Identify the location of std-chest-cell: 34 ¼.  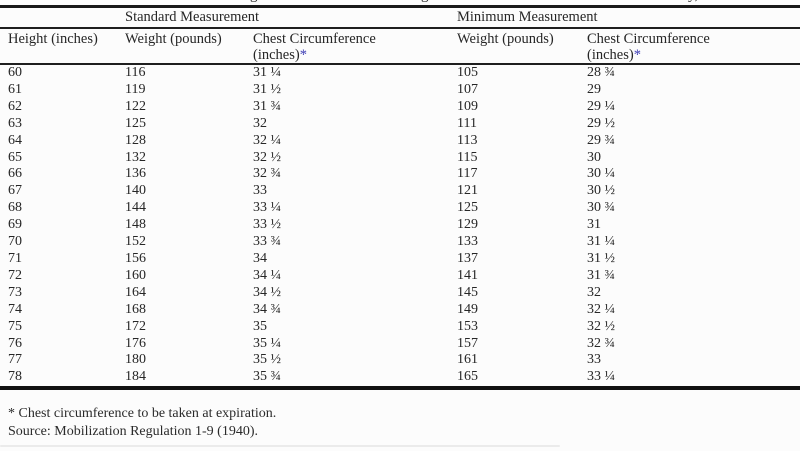
(267, 275).